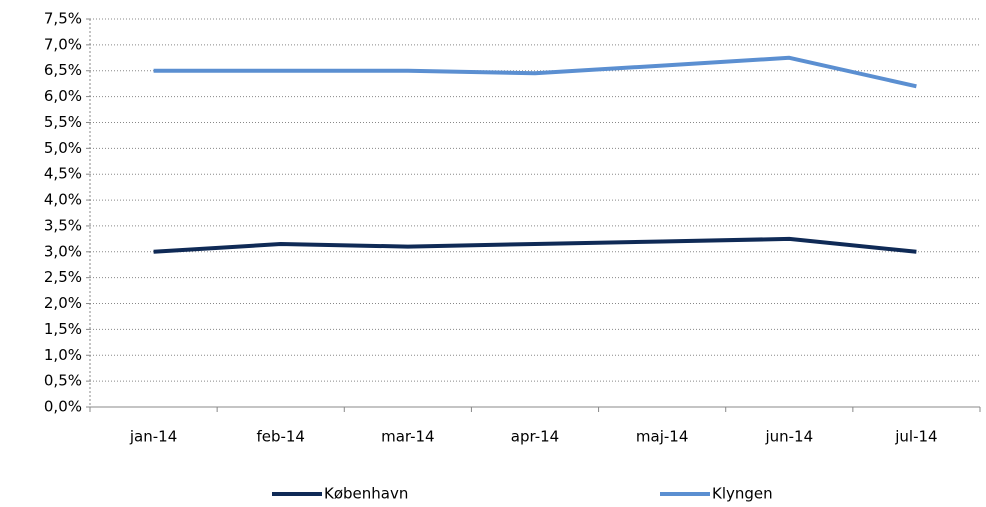  What do you see at coordinates (63, 303) in the screenshot?
I see `y-tick-label: 2,0%` at bounding box center [63, 303].